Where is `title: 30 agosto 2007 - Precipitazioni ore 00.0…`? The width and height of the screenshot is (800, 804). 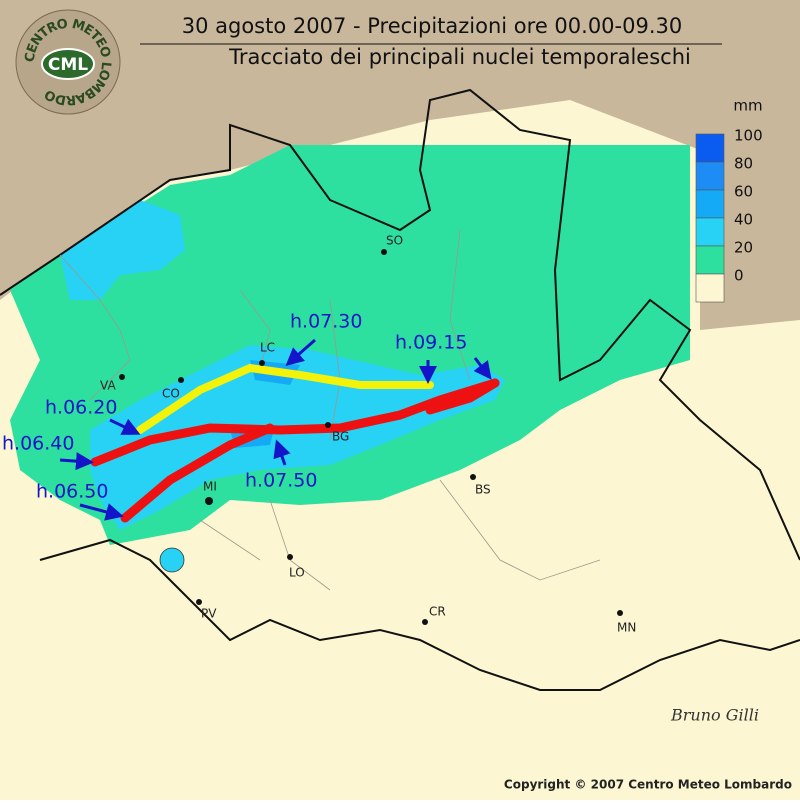 title: 30 agosto 2007 - Precipitazioni ore 00.0… is located at coordinates (432, 26).